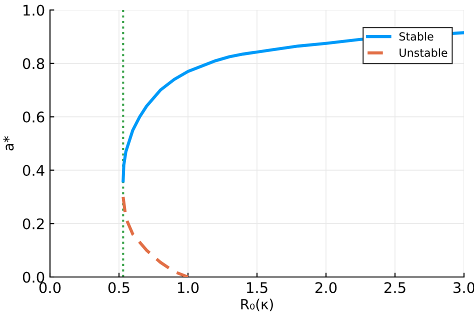 Image resolution: width=474 pixels, height=316 pixels. I want to click on x-tick-label: 2.5, so click(395, 288).